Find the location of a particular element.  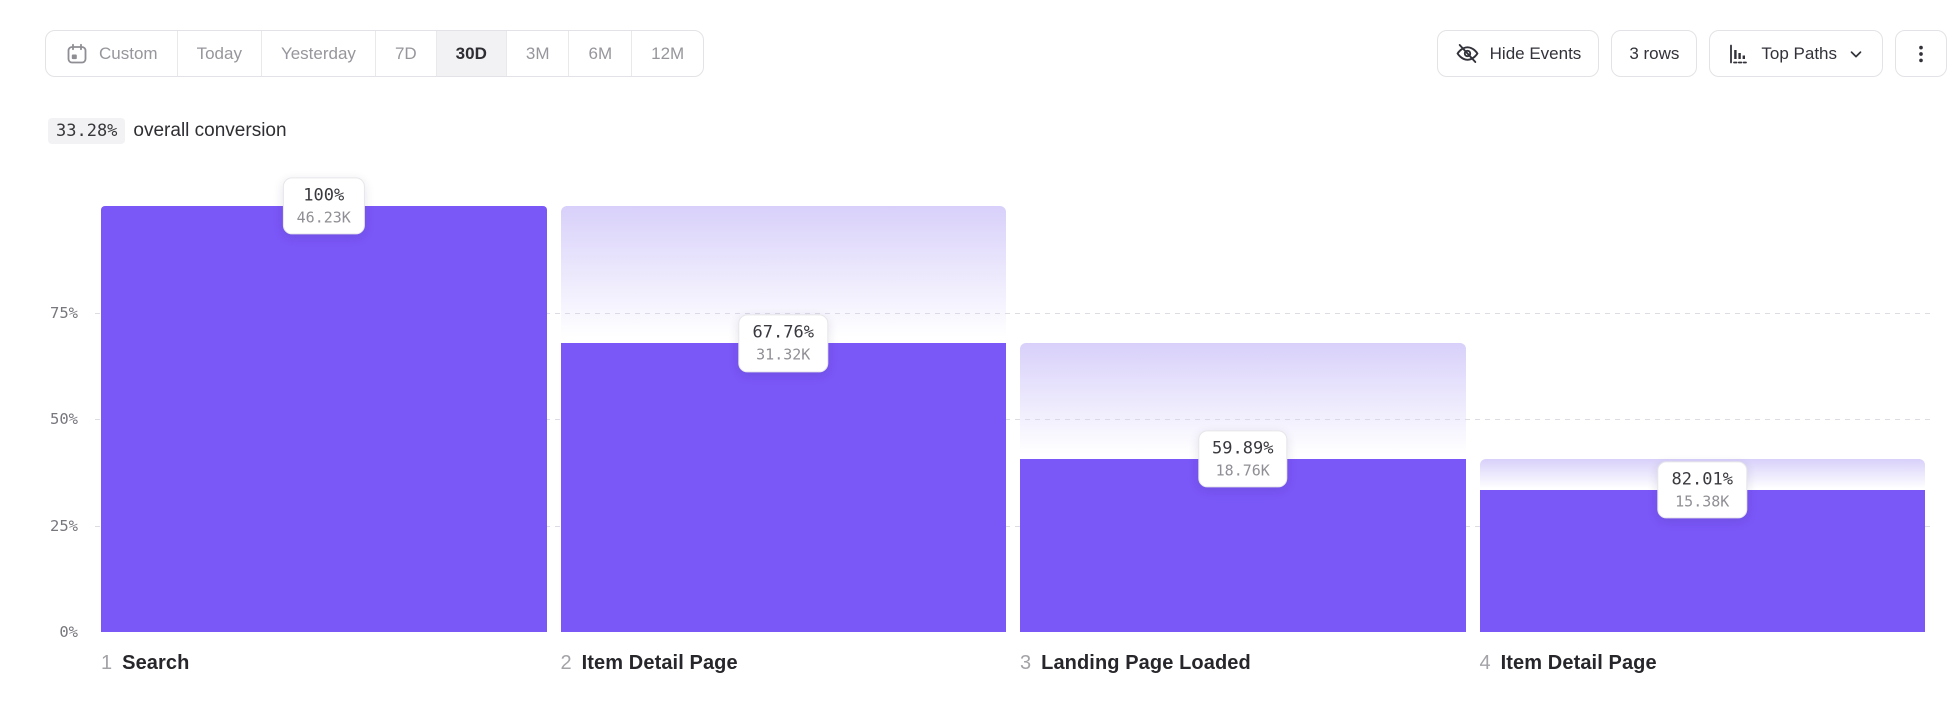

date-range-7d: 7D is located at coordinates (405, 53).